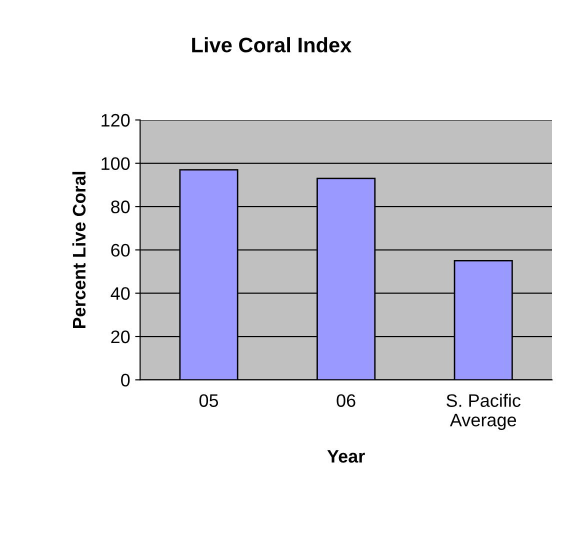 Image resolution: width=565 pixels, height=538 pixels. What do you see at coordinates (120, 337) in the screenshot?
I see `y-tick-label: 20` at bounding box center [120, 337].